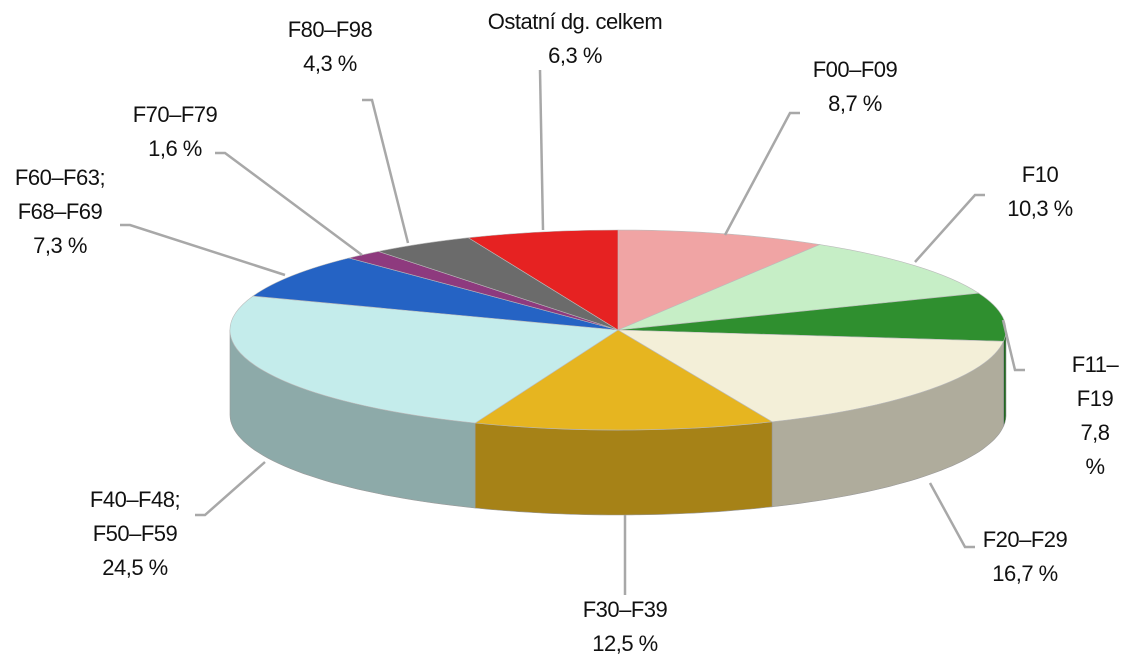 This screenshot has width=1141, height=661. I want to click on slice-label: Ostatní dg. celkem 6,3 %, so click(575, 39).